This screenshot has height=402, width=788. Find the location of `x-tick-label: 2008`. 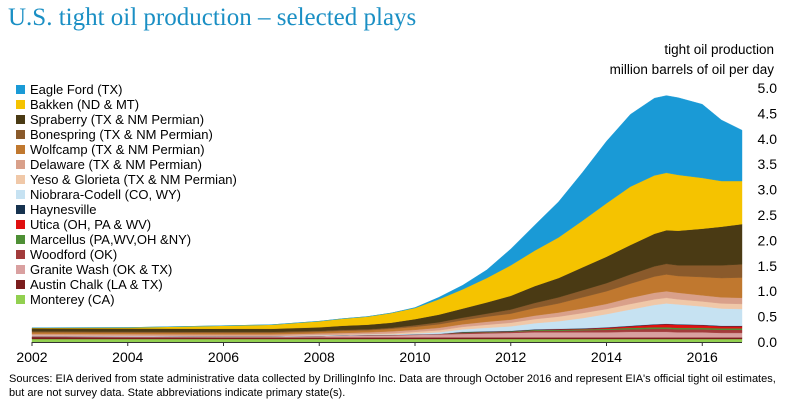

x-tick-label: 2008 is located at coordinates (319, 357).